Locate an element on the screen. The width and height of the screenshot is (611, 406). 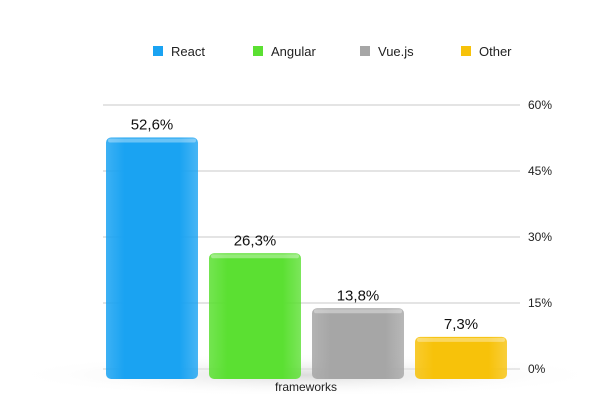
y-tick-label: 0% is located at coordinates (537, 369).